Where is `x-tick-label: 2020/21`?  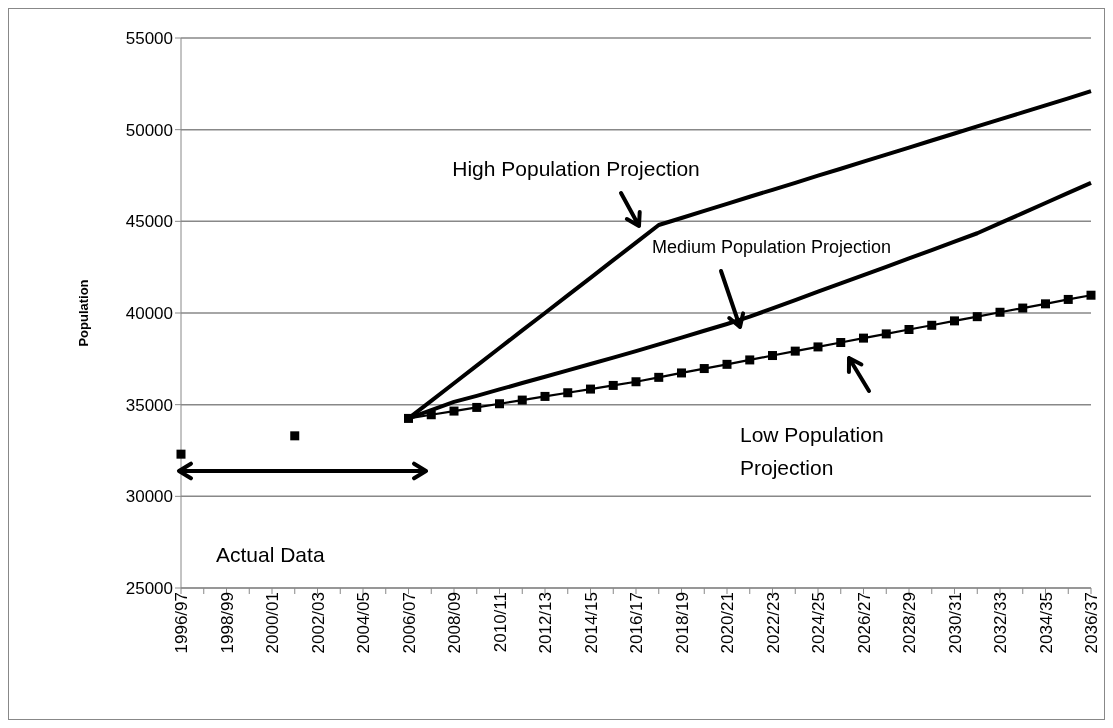 x-tick-label: 2020/21 is located at coordinates (728, 623).